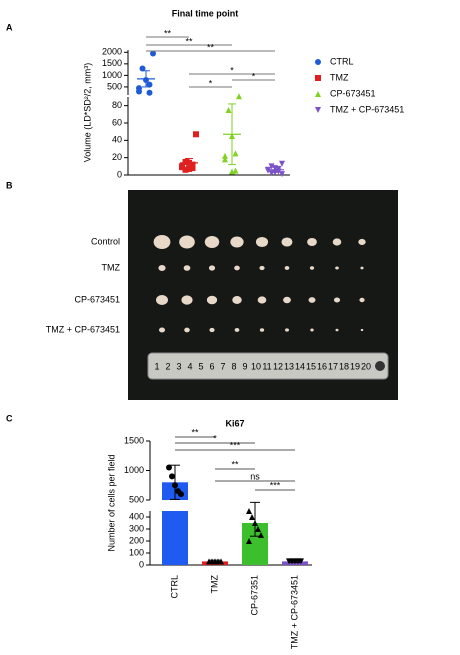 This screenshot has width=460, height=655. What do you see at coordinates (136, 528) in the screenshot?
I see `y-tick-label: 300` at bounding box center [136, 528].